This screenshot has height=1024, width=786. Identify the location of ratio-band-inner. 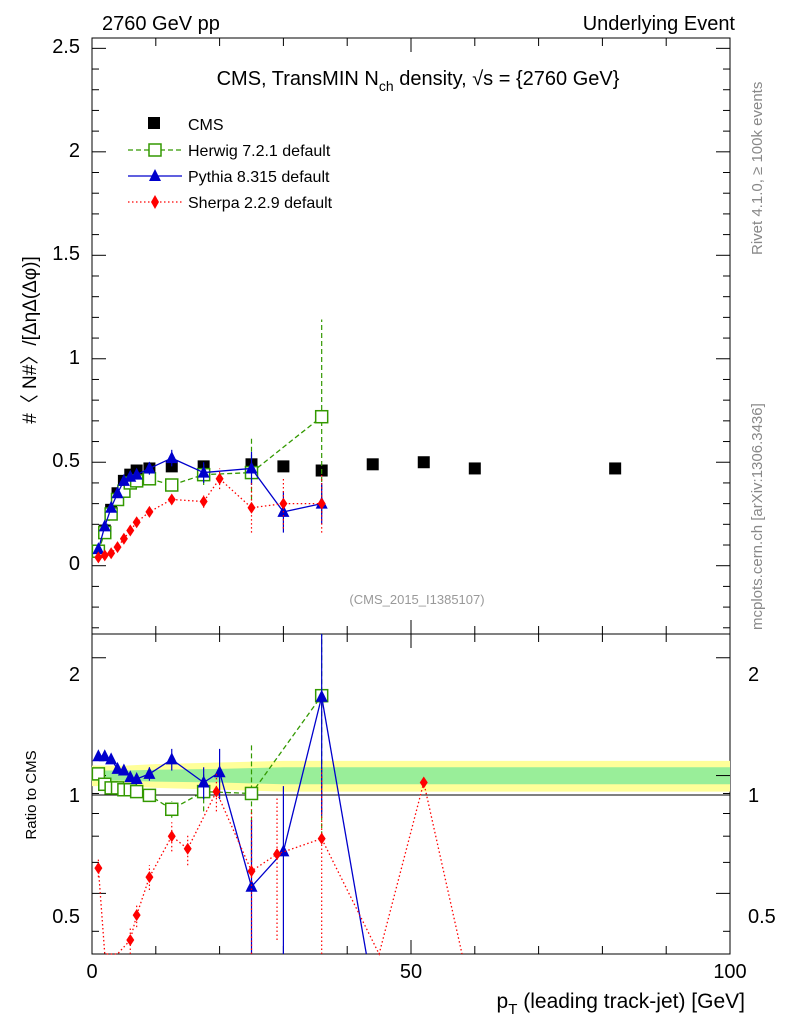
(411, 776).